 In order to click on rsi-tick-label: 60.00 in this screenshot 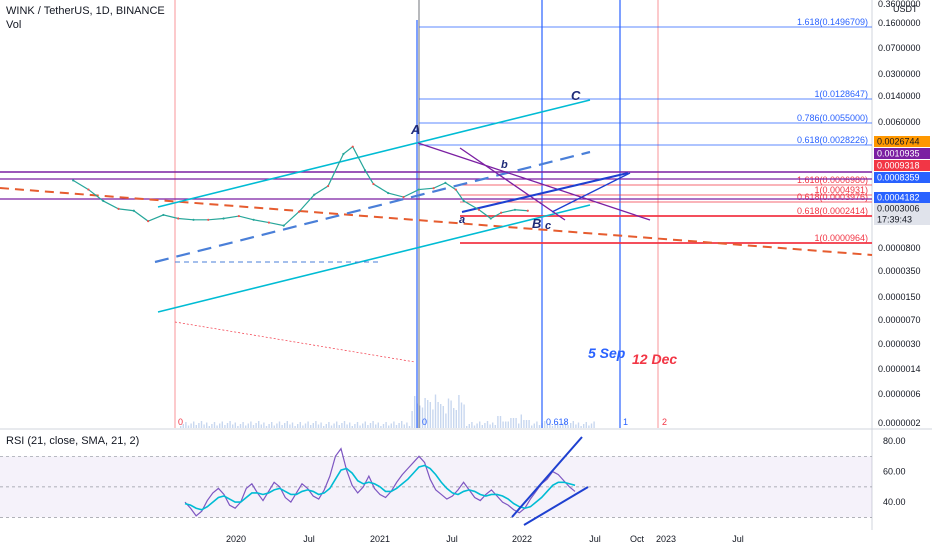, I will do `click(894, 472)`.